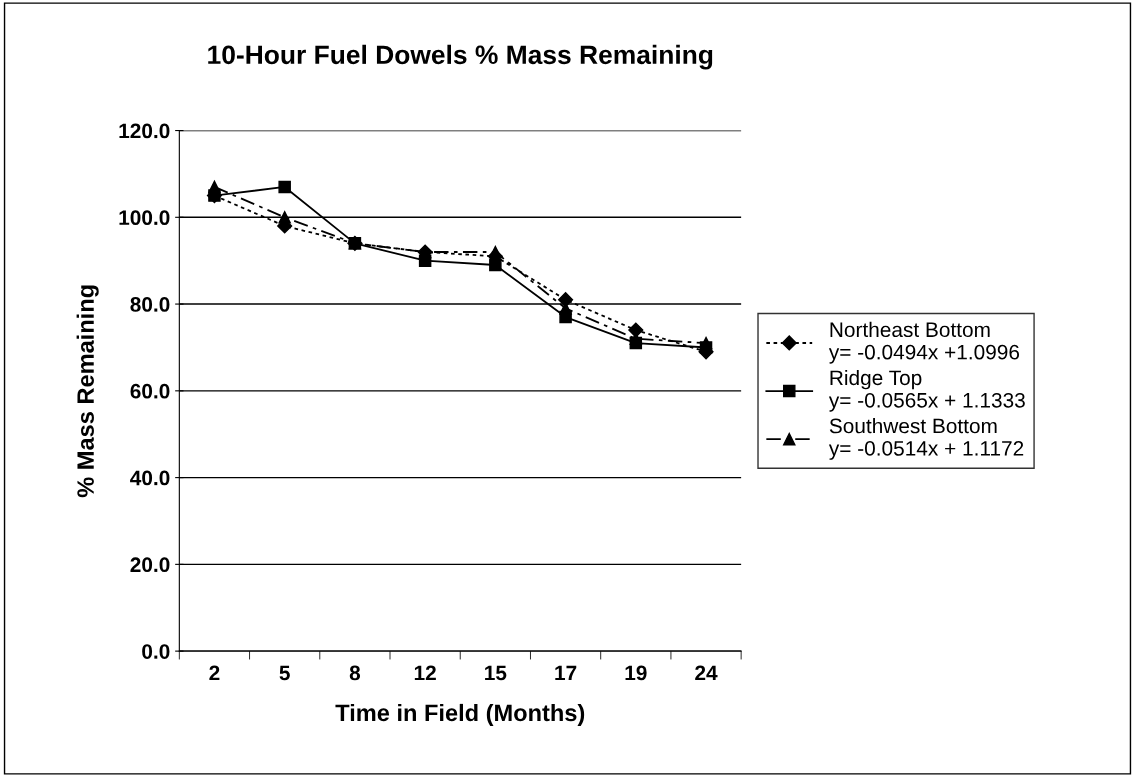  Describe the element at coordinates (460, 714) in the screenshot. I see `x-axis-title: Time in Field (Months)` at that location.